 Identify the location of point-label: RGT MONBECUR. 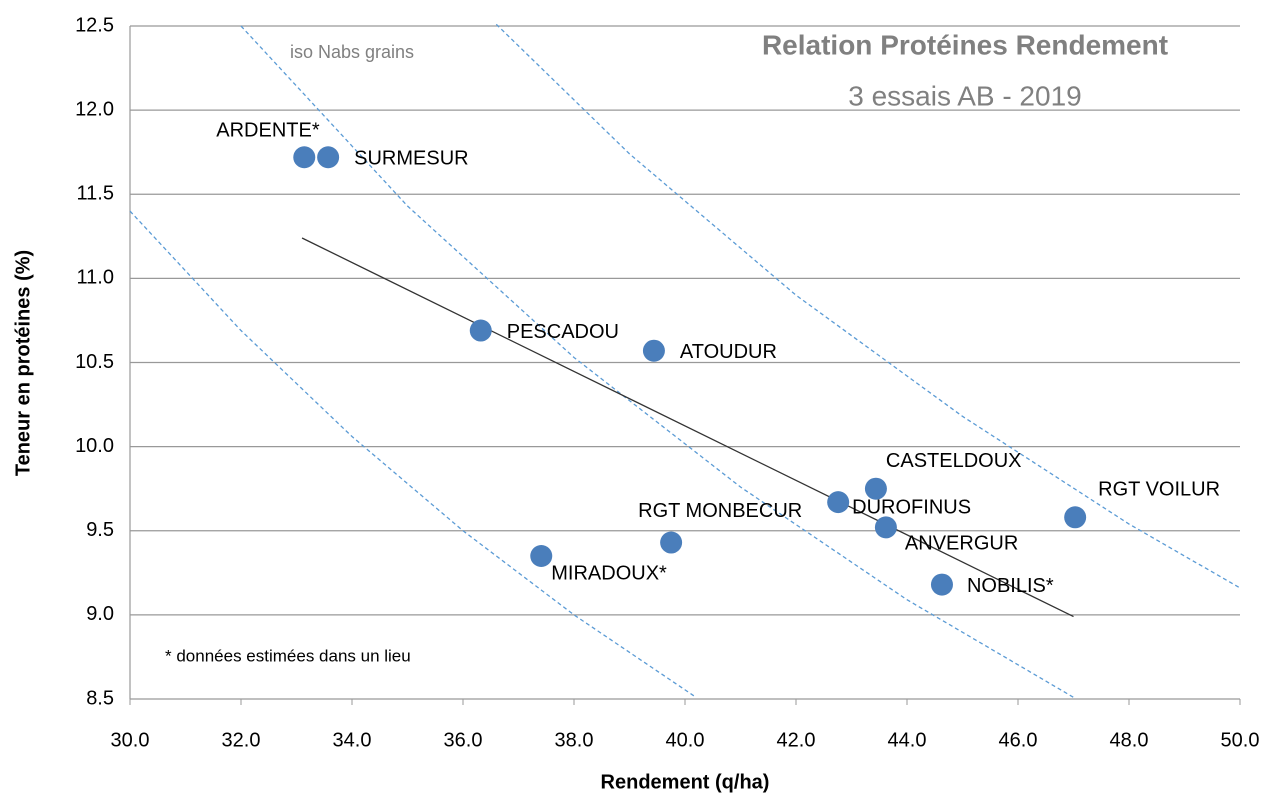
(720, 511).